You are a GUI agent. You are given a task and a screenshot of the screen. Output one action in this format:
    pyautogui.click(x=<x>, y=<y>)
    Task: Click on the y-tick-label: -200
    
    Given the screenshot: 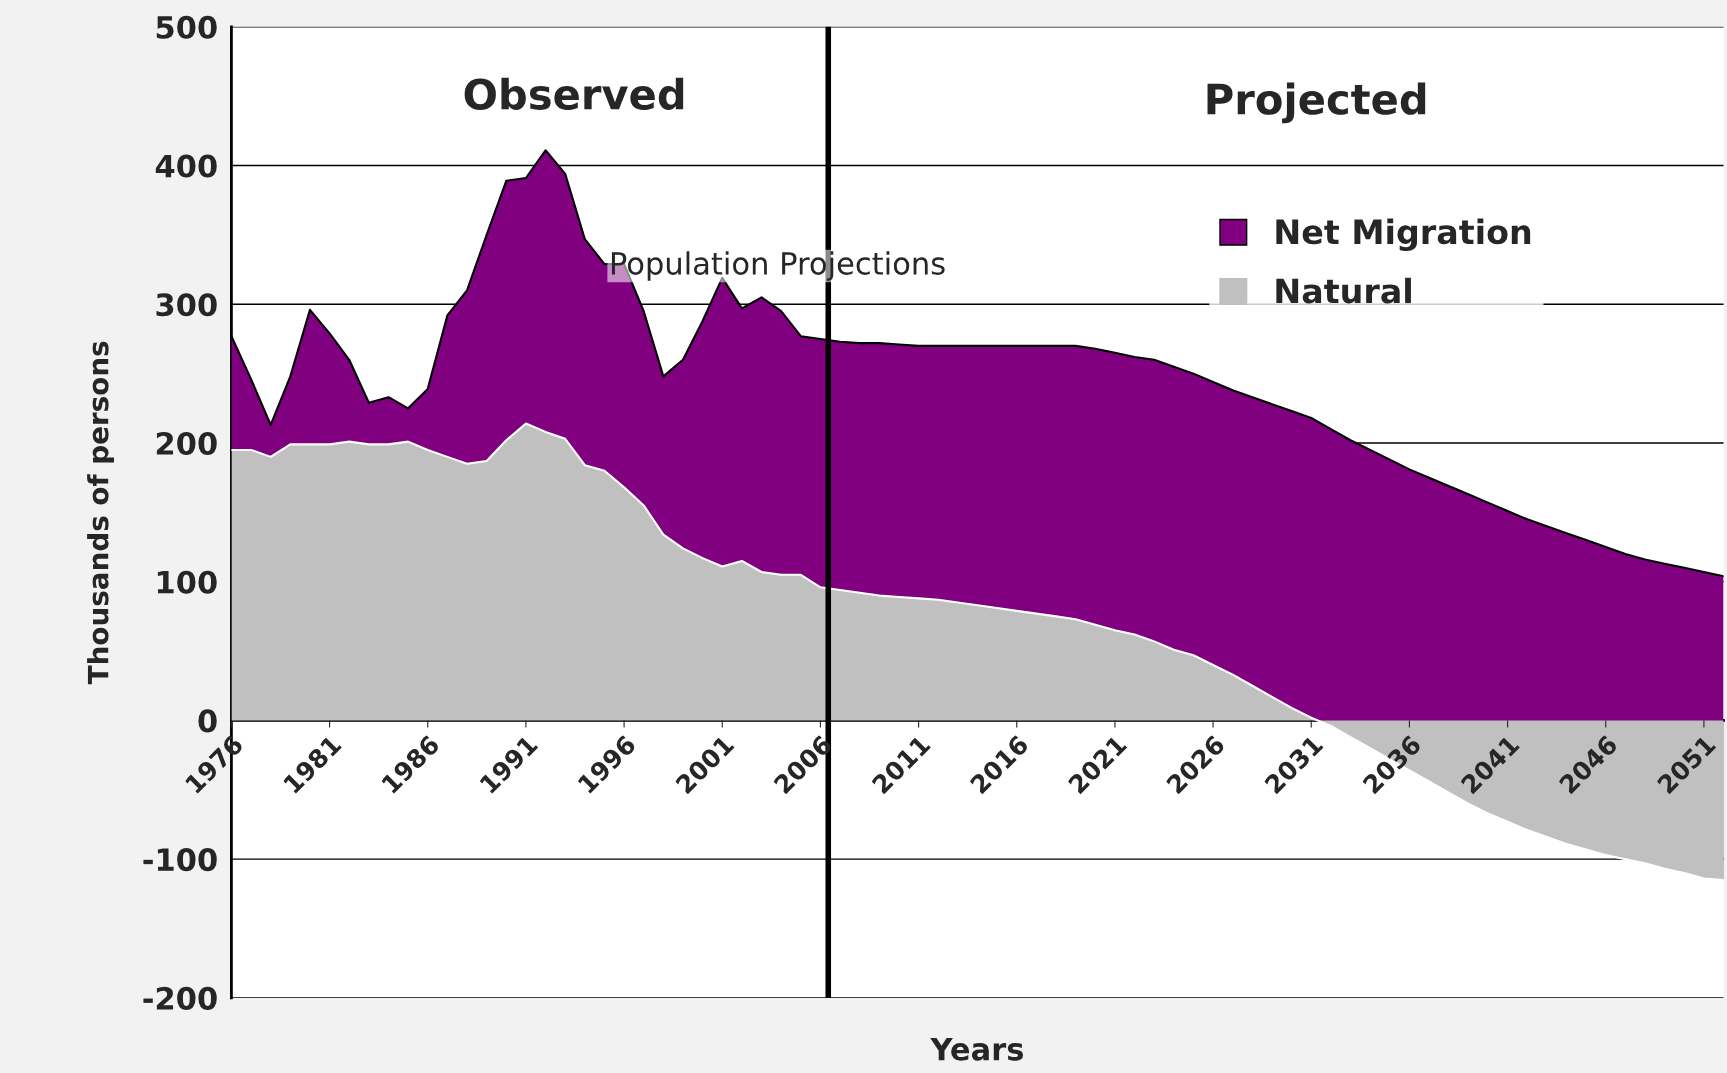 What is the action you would take?
    pyautogui.click(x=180, y=998)
    